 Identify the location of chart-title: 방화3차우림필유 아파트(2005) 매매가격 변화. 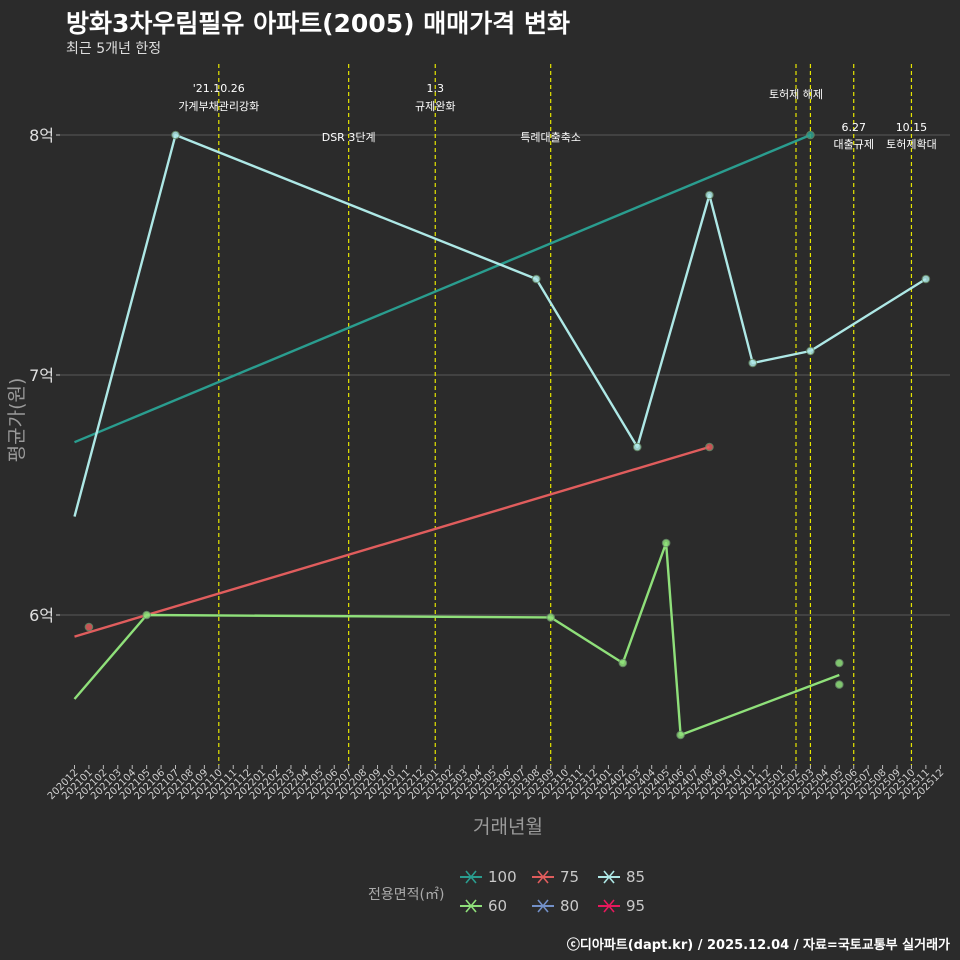
(318, 23).